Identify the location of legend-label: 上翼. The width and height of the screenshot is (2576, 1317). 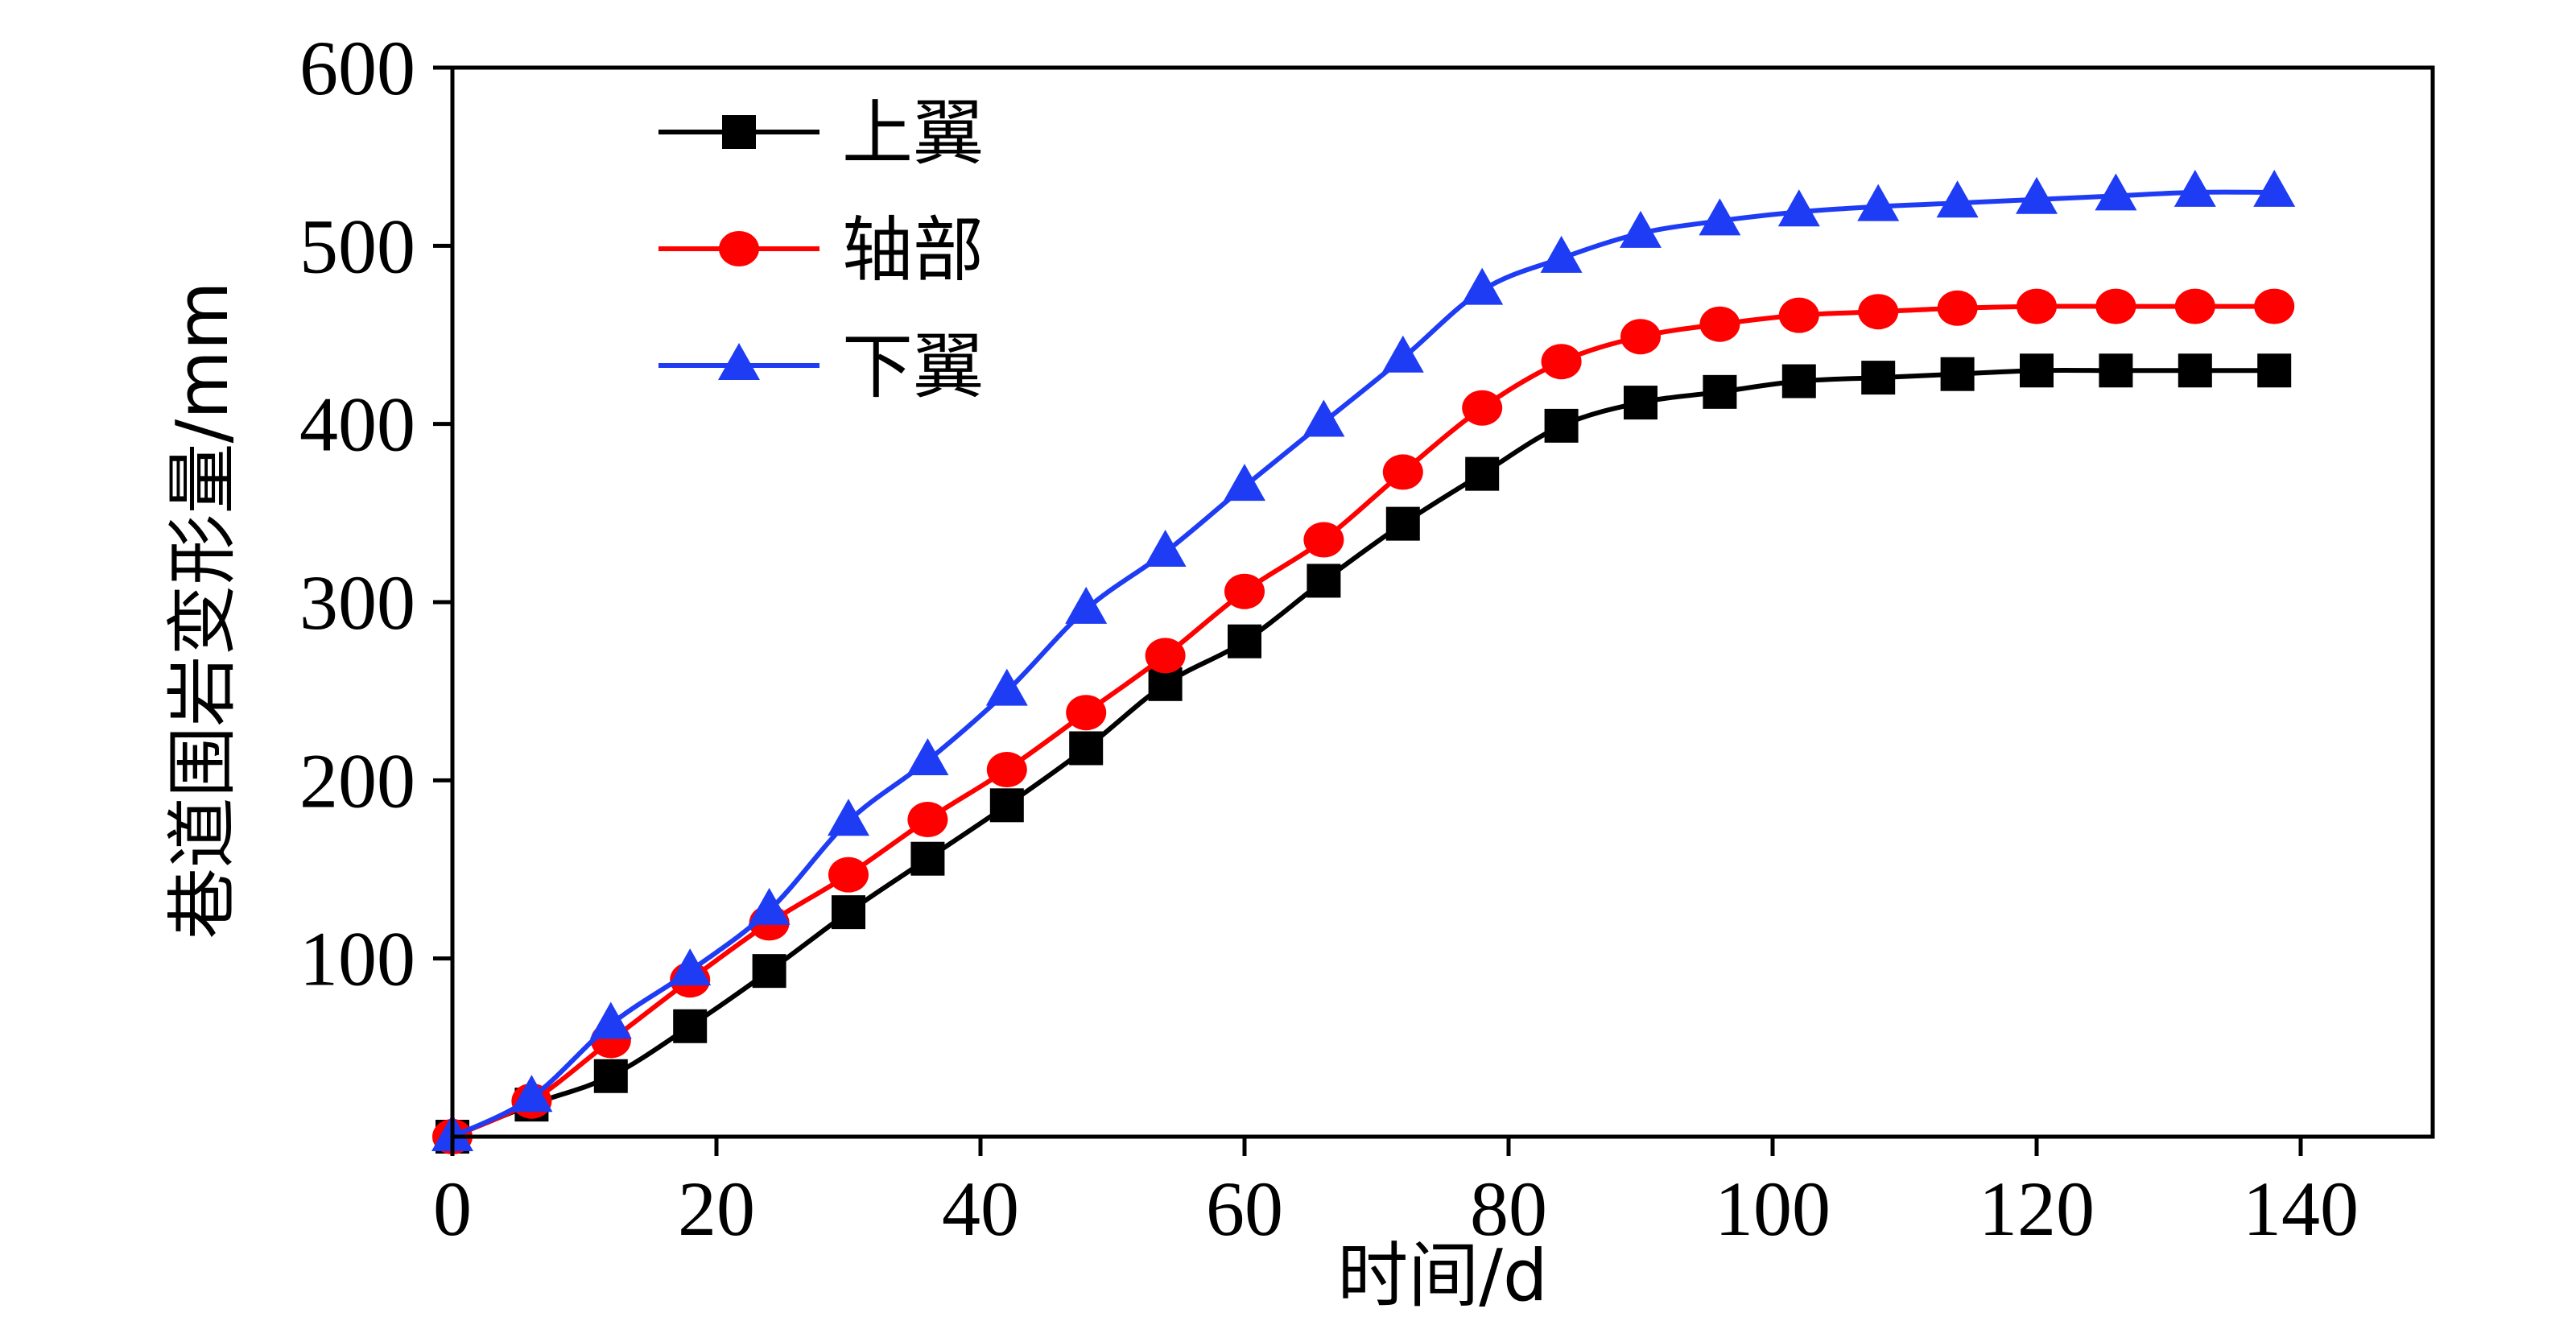
(913, 133).